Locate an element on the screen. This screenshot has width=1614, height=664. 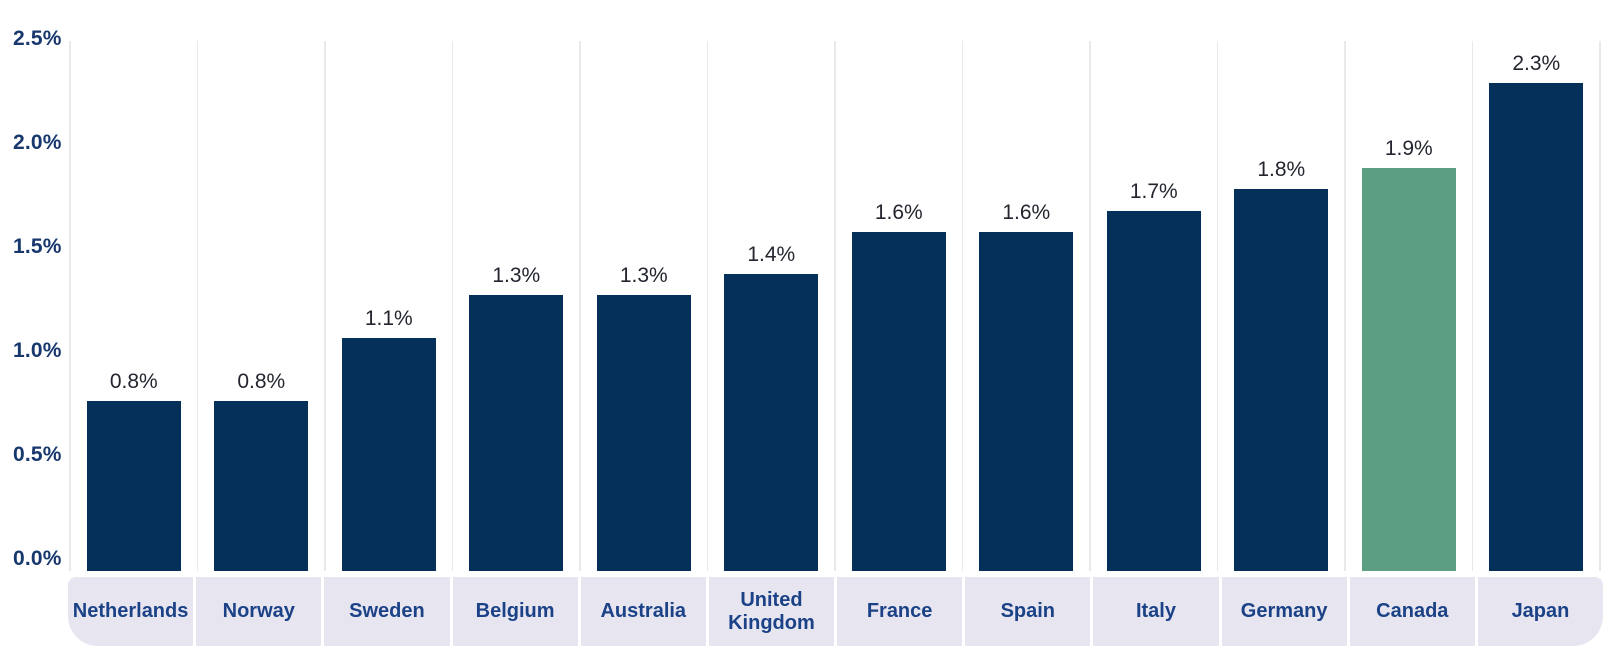
bar-norway is located at coordinates (261, 486).